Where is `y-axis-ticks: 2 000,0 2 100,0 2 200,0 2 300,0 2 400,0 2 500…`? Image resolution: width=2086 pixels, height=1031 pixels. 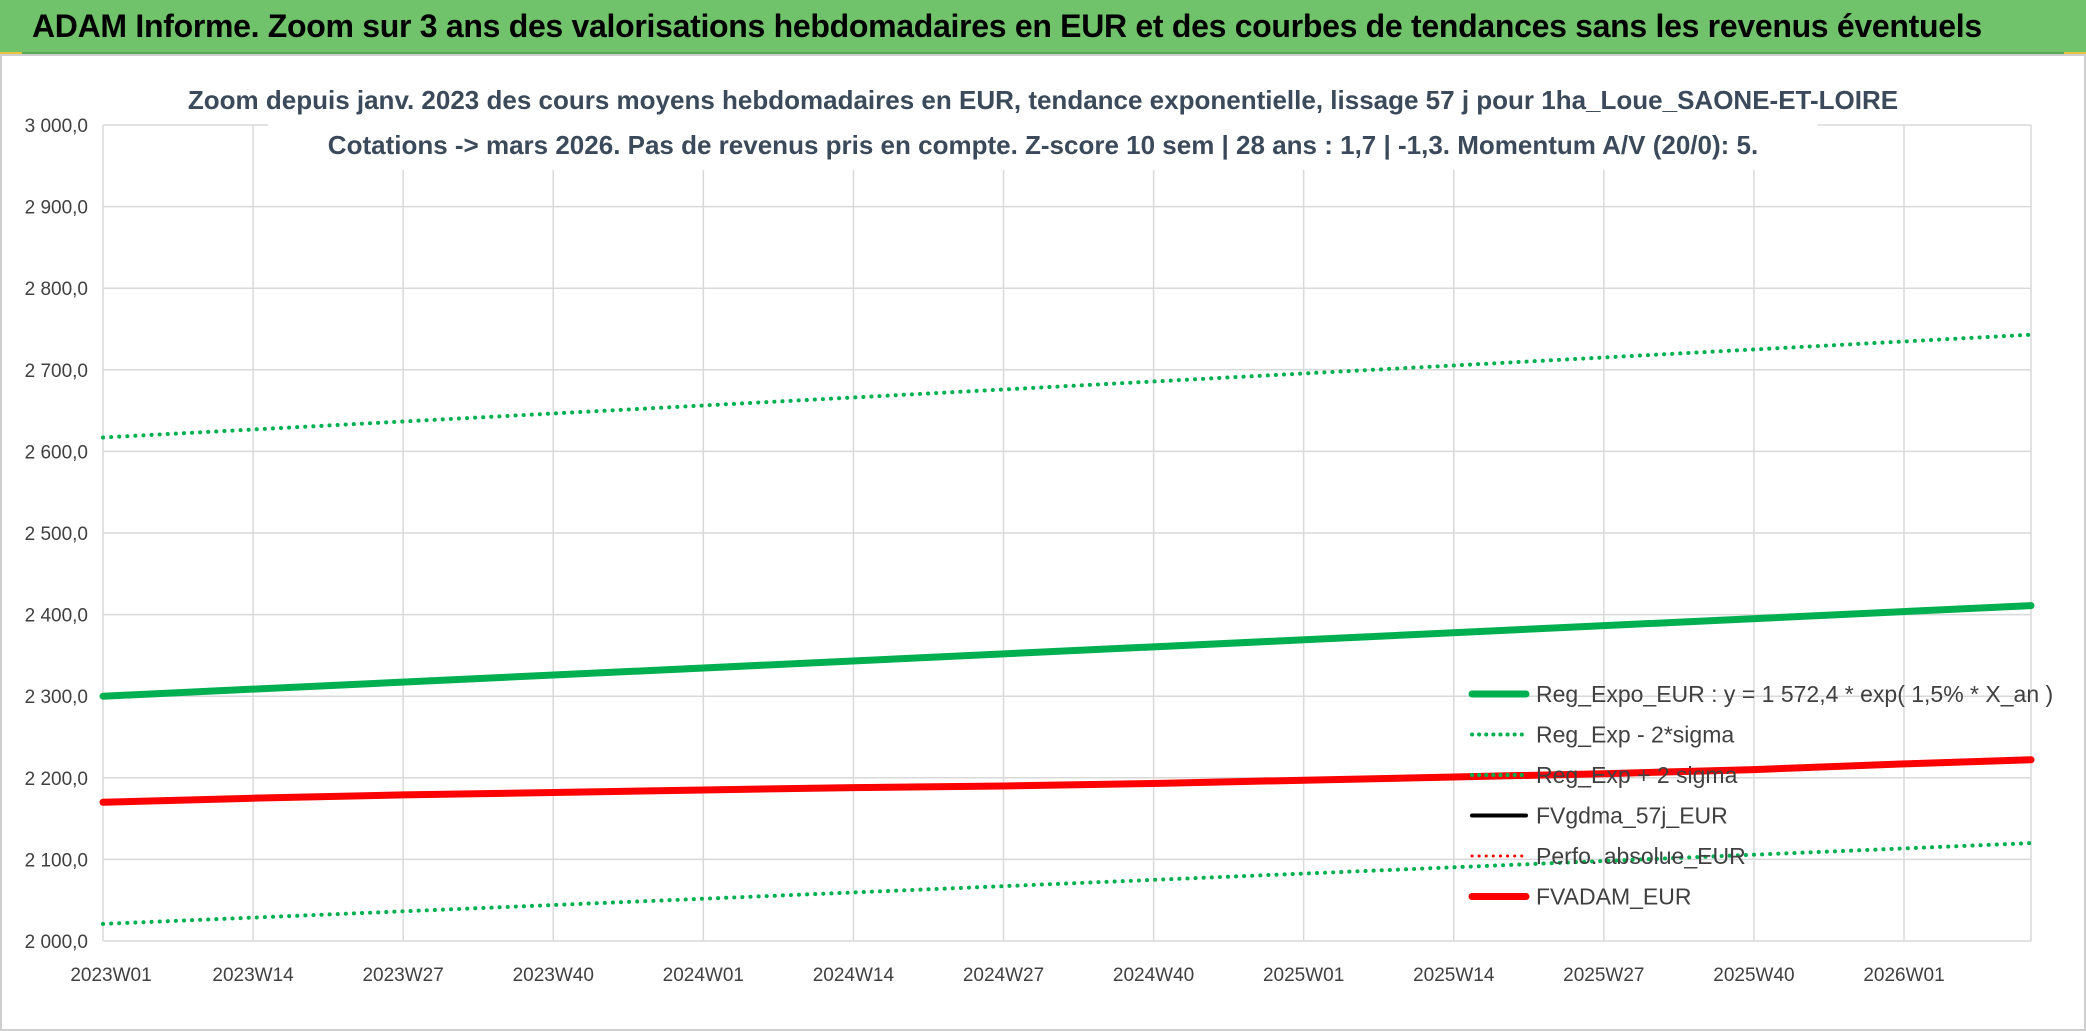 y-axis-ticks: 2 000,0 2 100,0 2 200,0 2 300,0 2 400,0 2 500… is located at coordinates (56, 534).